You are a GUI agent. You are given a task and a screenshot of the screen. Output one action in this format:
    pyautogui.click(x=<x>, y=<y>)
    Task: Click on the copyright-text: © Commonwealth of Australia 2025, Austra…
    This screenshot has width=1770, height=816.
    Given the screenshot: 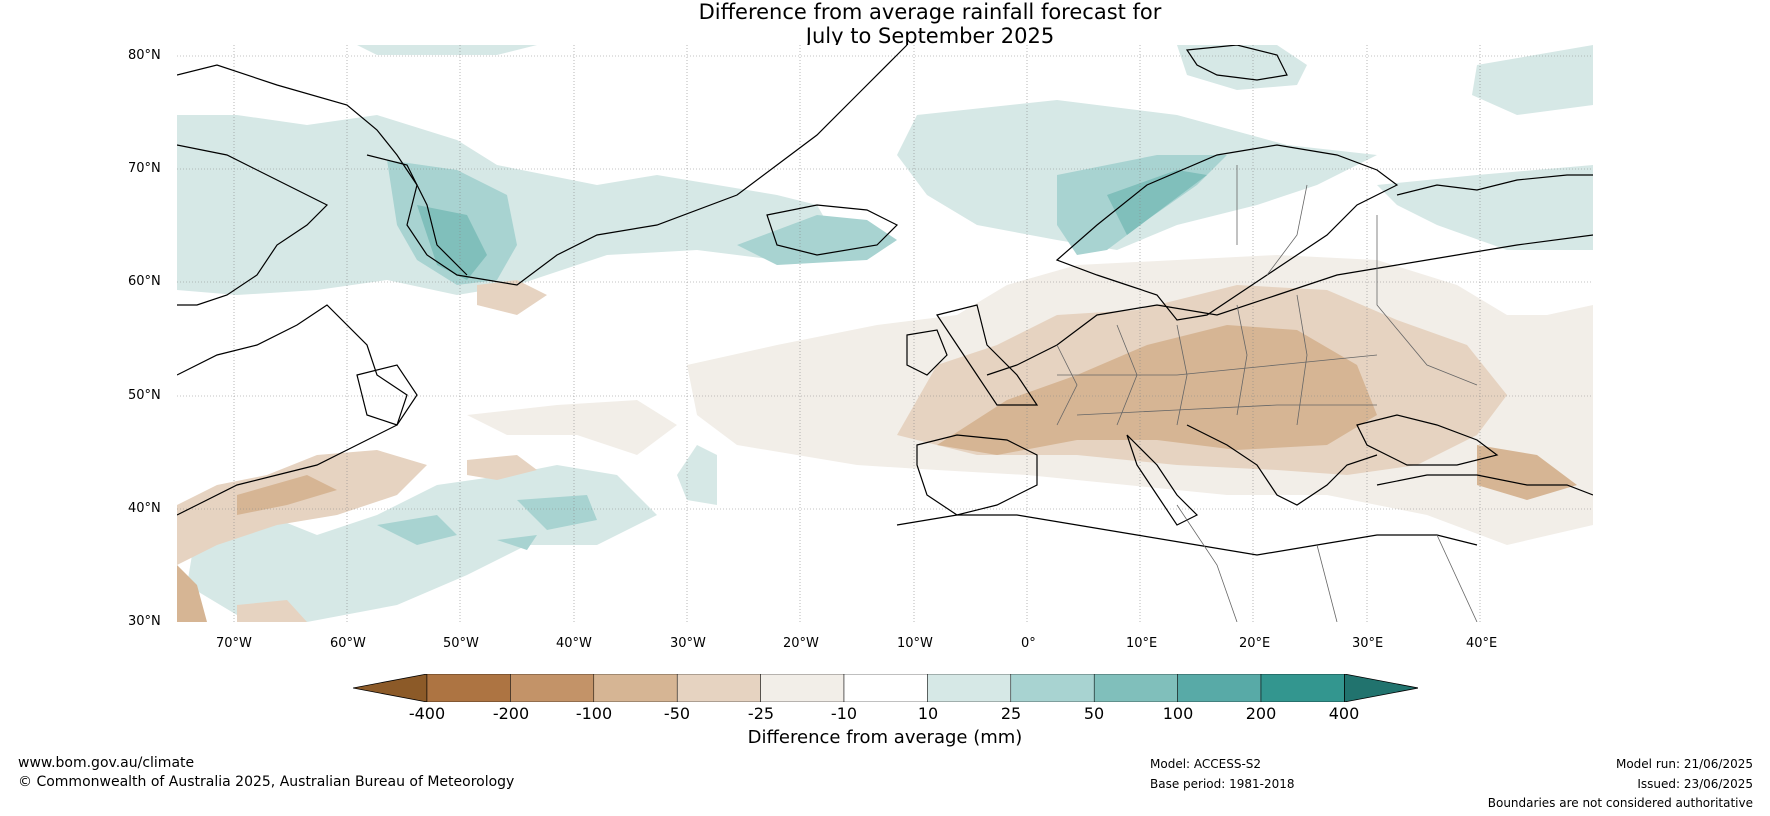 What is the action you would take?
    pyautogui.click(x=266, y=782)
    